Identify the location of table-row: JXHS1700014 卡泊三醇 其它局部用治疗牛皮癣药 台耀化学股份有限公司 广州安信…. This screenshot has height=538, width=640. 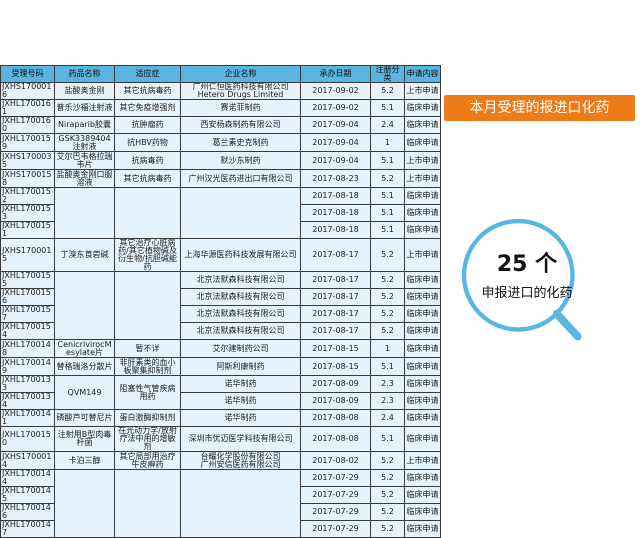
(220, 460).